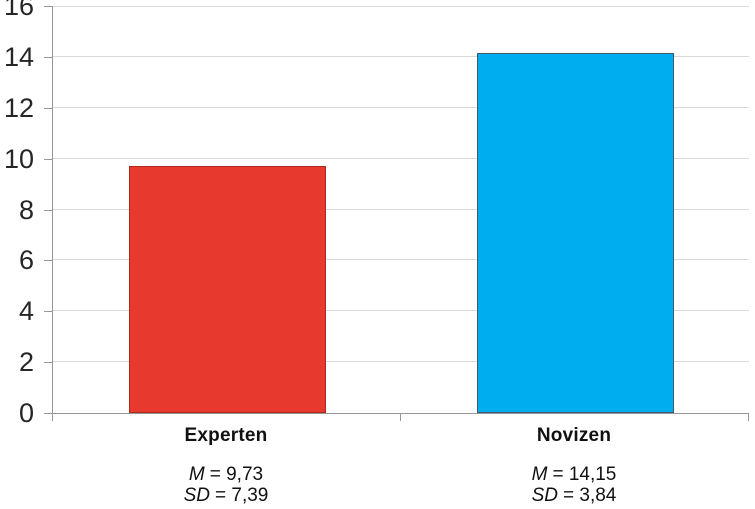 The height and width of the screenshot is (509, 755). I want to click on mean-value: = 14,15, so click(584, 474).